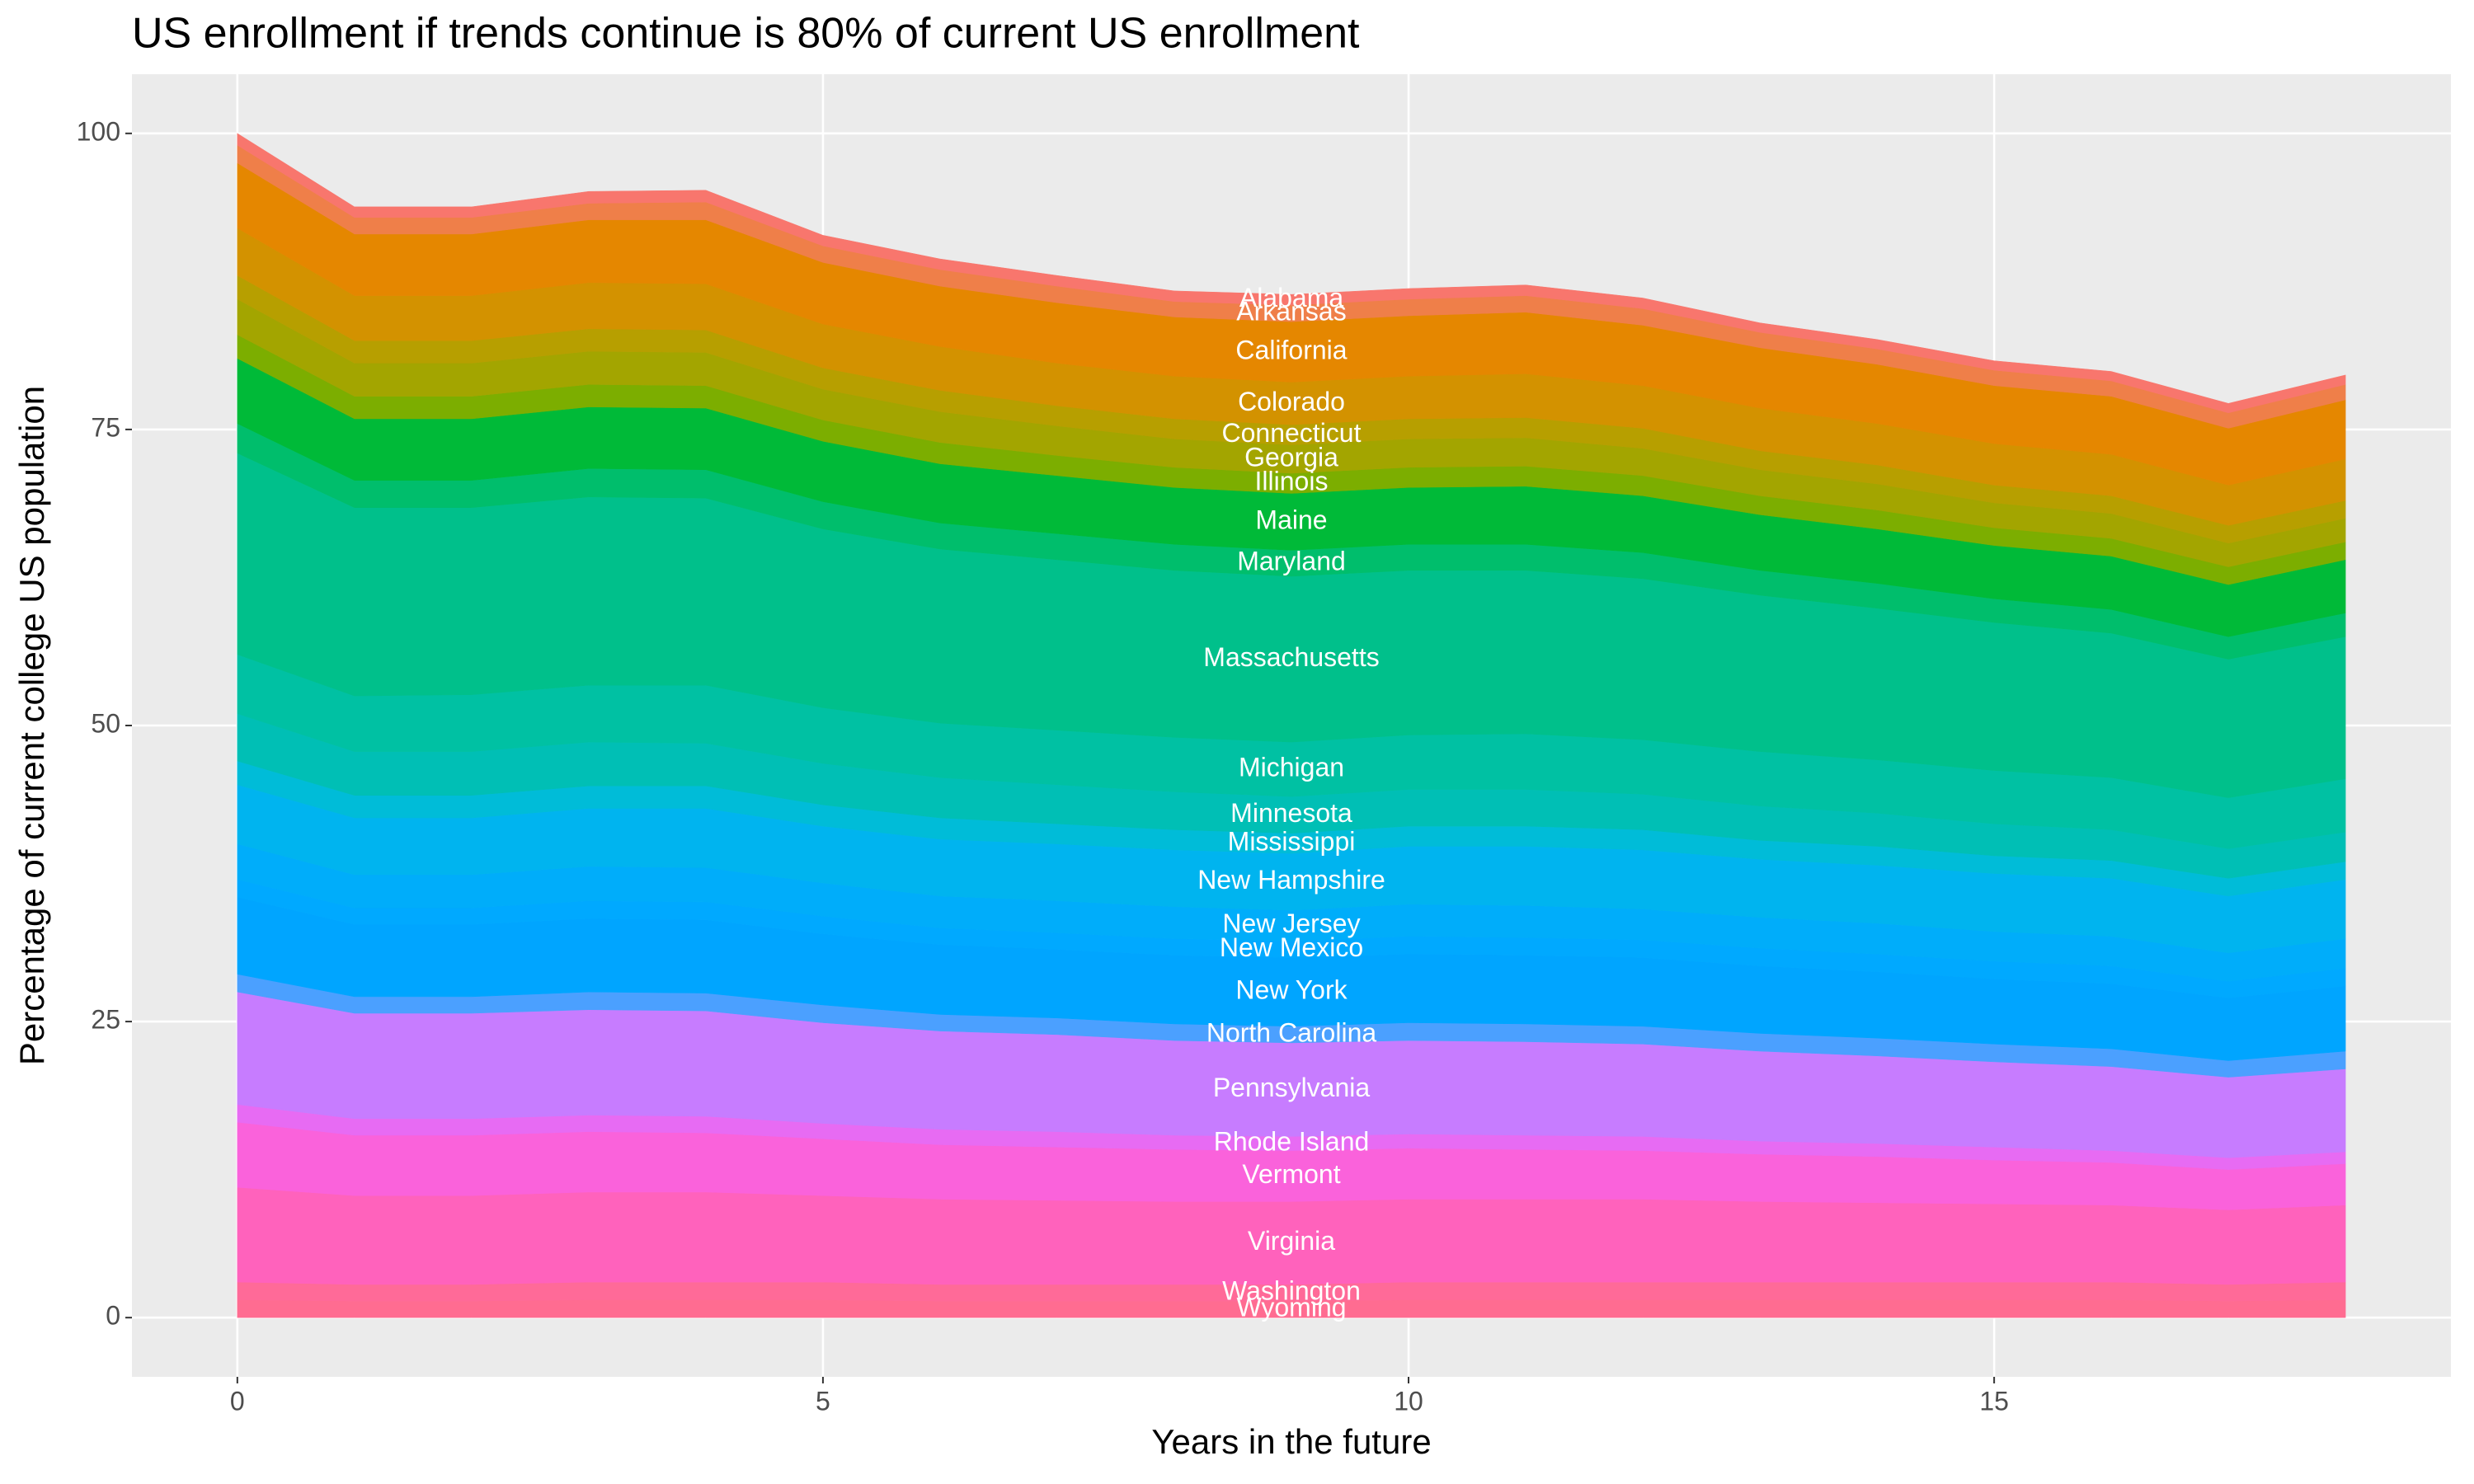 Image resolution: width=2474 pixels, height=1484 pixels. I want to click on area-label: Washington, so click(1291, 1290).